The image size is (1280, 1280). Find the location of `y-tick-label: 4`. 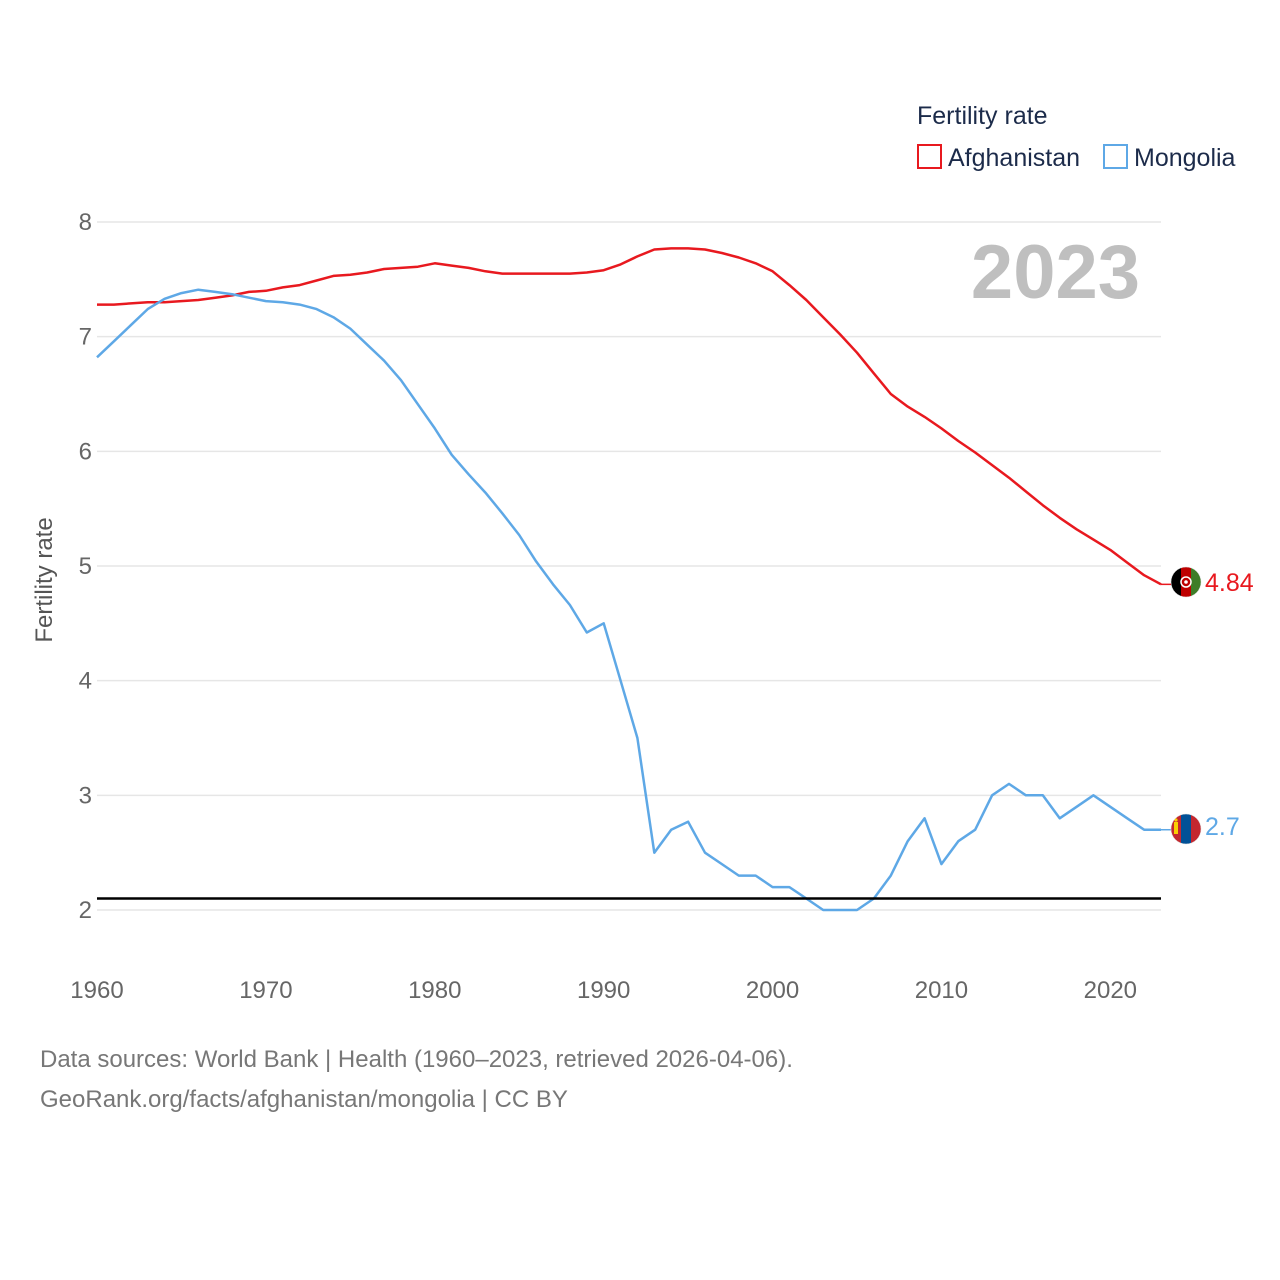

y-tick-label: 4 is located at coordinates (85, 681).